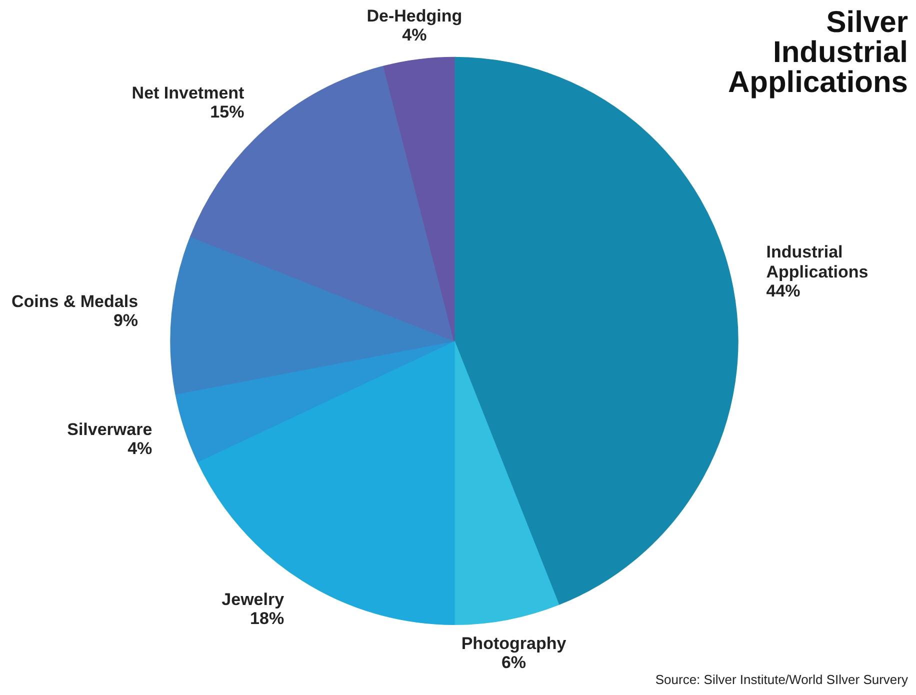 The image size is (916, 695). Describe the element at coordinates (817, 262) in the screenshot. I see `slice-label: Industrial Applications` at that location.